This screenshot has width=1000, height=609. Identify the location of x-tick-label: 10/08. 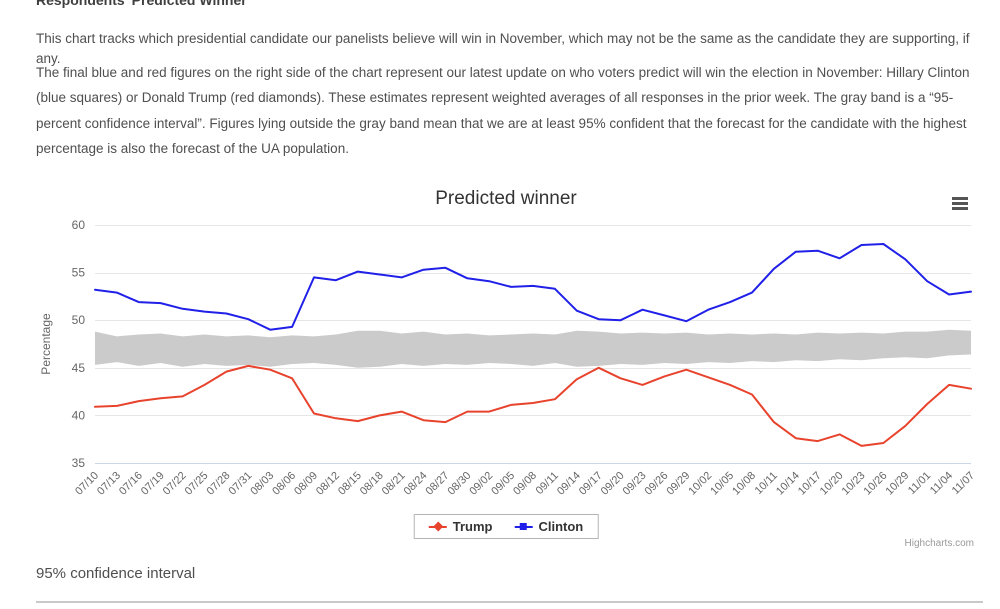
(744, 484).